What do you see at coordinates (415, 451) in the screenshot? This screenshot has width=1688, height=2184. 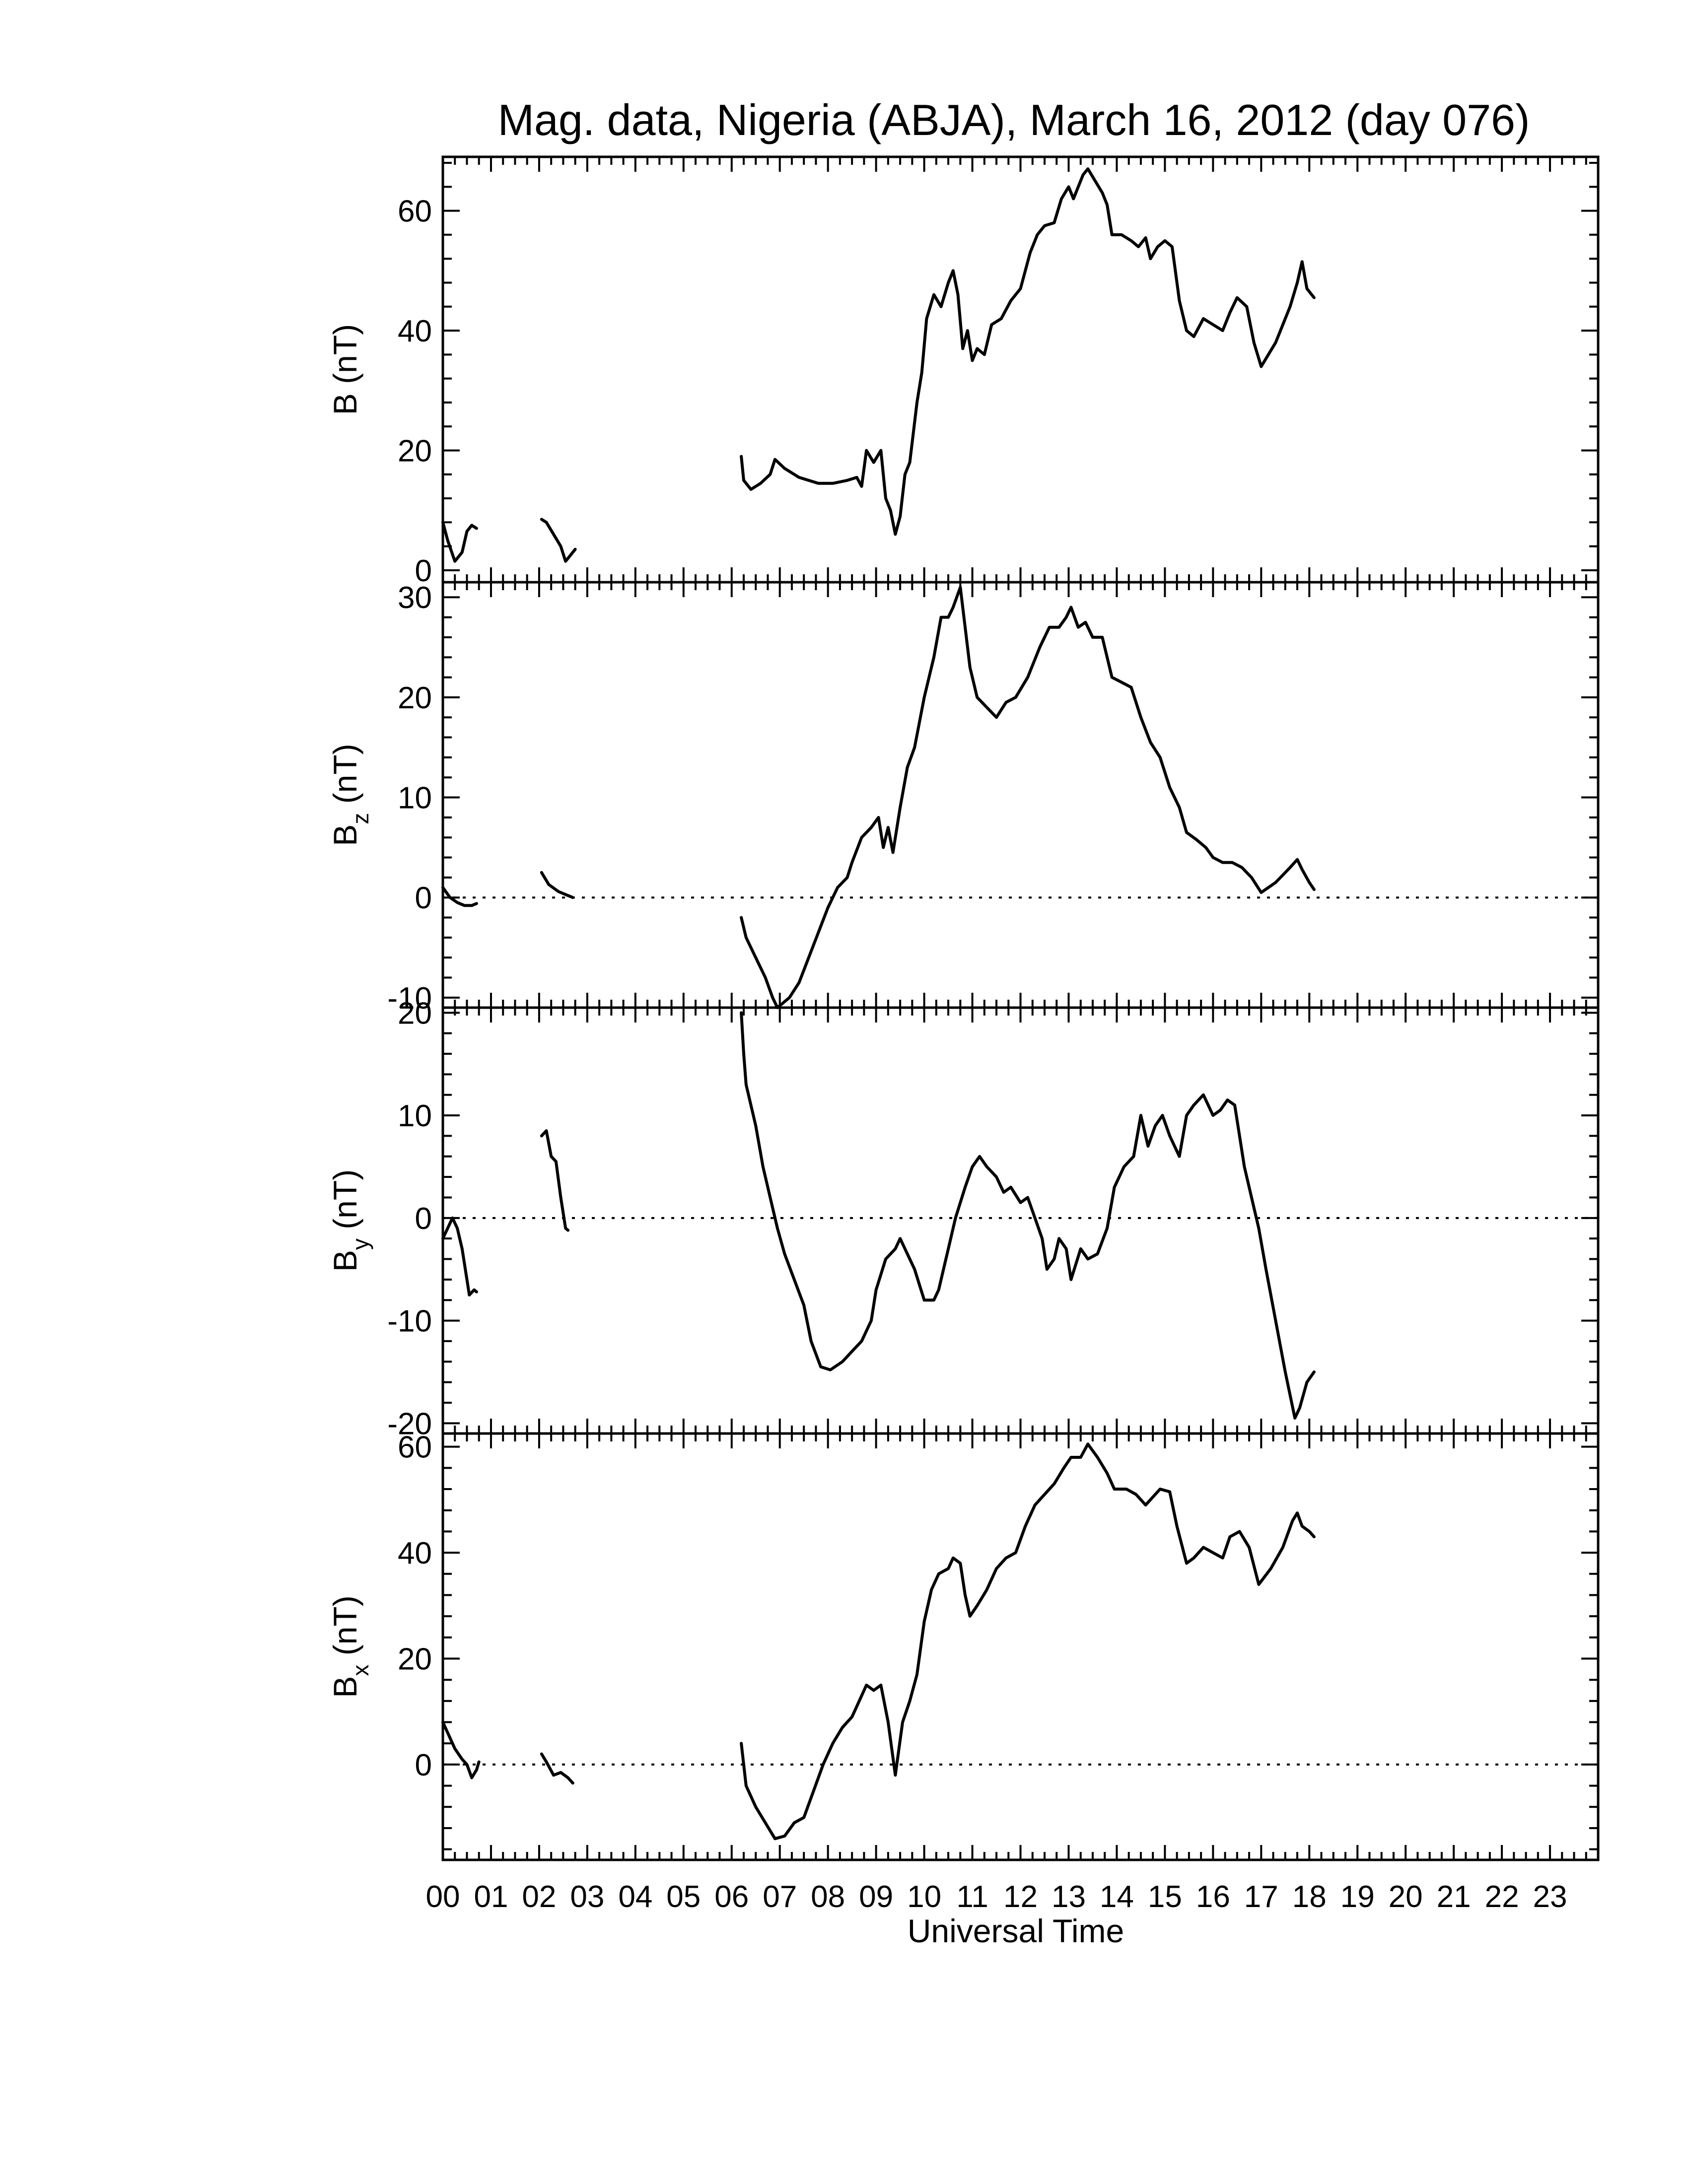 I see `y-tick-label-B: 20` at bounding box center [415, 451].